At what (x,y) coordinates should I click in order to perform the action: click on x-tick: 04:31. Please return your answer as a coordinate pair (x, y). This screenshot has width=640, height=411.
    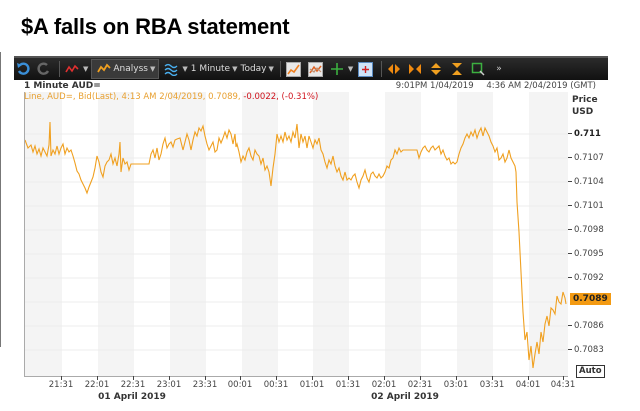
    Looking at the image, I should click on (563, 385).